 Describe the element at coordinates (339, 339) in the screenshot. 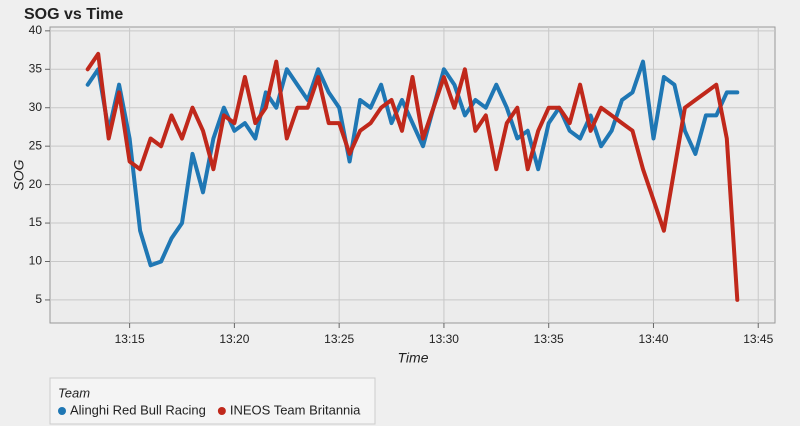

I see `x-tick-label: 13:25` at that location.